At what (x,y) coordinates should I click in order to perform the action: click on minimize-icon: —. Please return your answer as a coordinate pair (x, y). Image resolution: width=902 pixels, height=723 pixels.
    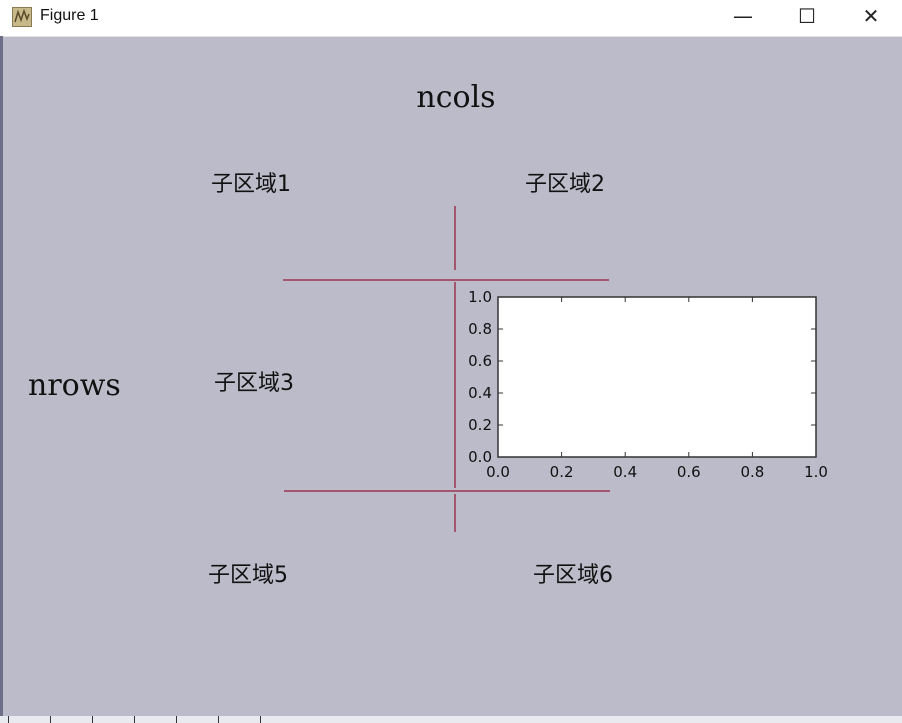
    Looking at the image, I should click on (743, 16).